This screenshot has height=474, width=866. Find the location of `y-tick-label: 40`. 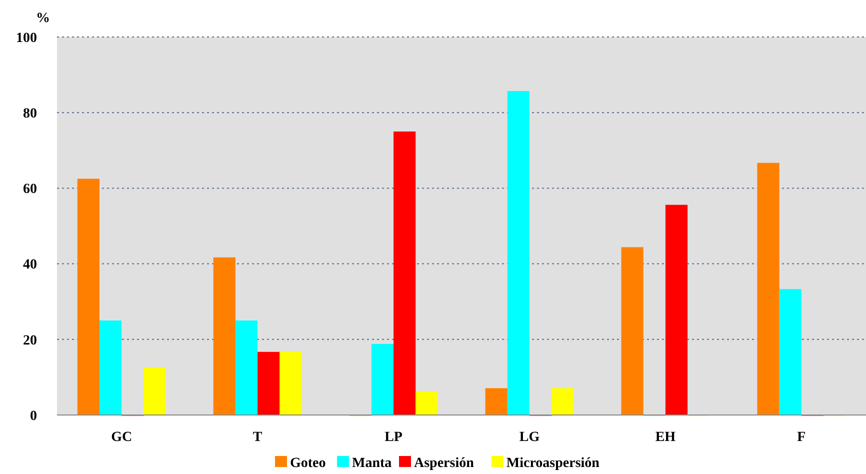

y-tick-label: 40 is located at coordinates (30, 265).